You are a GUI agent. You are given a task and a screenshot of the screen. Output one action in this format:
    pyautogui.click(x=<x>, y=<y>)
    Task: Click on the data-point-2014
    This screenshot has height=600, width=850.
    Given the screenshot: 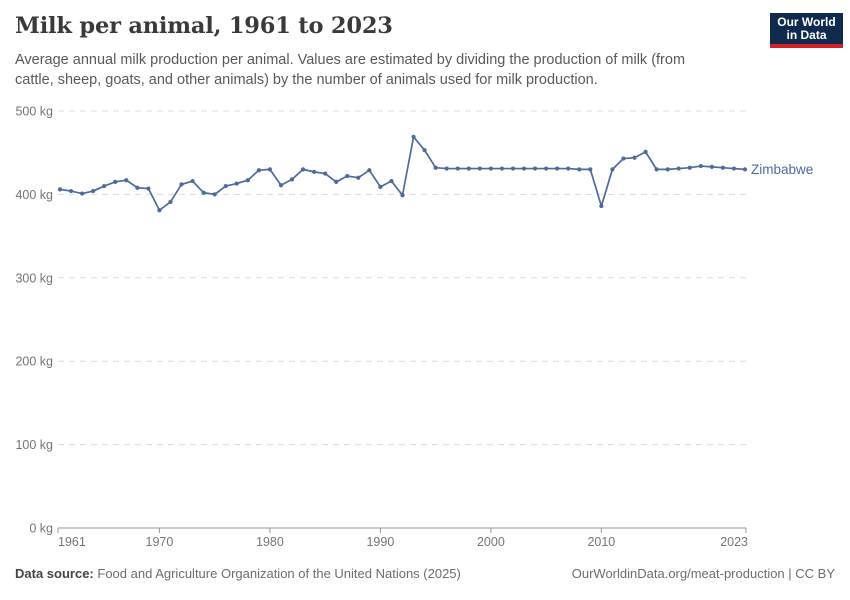 What is the action you would take?
    pyautogui.click(x=645, y=151)
    